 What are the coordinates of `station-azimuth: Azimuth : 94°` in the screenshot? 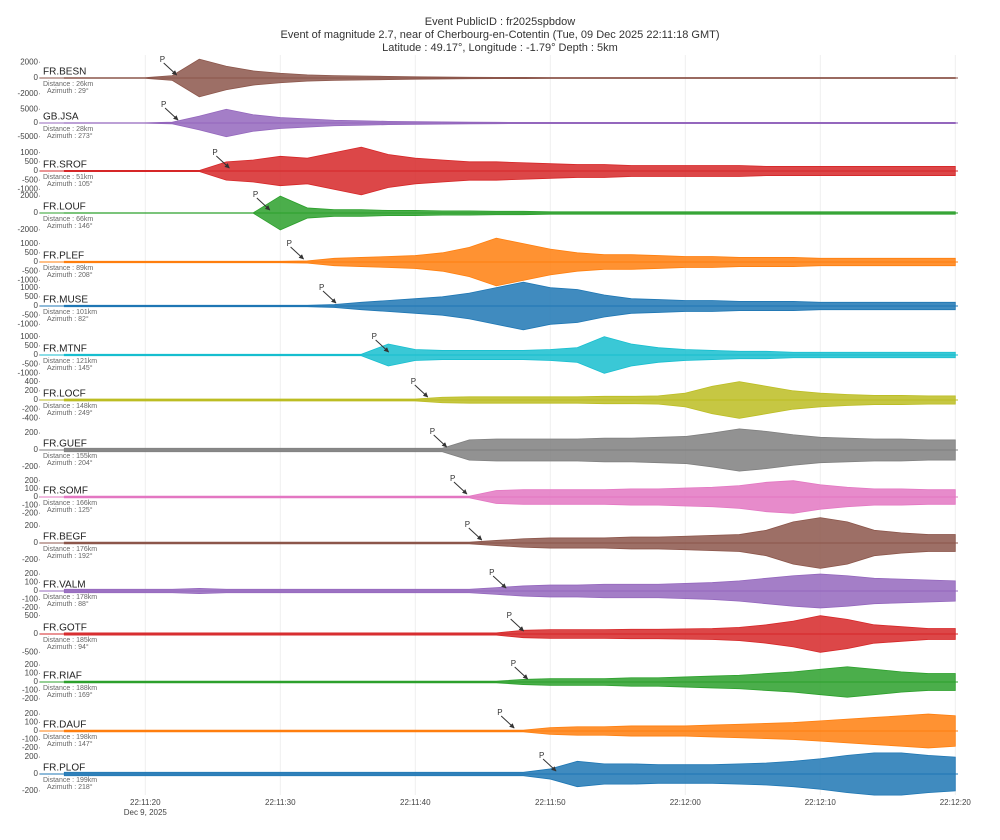 It's located at (68, 647).